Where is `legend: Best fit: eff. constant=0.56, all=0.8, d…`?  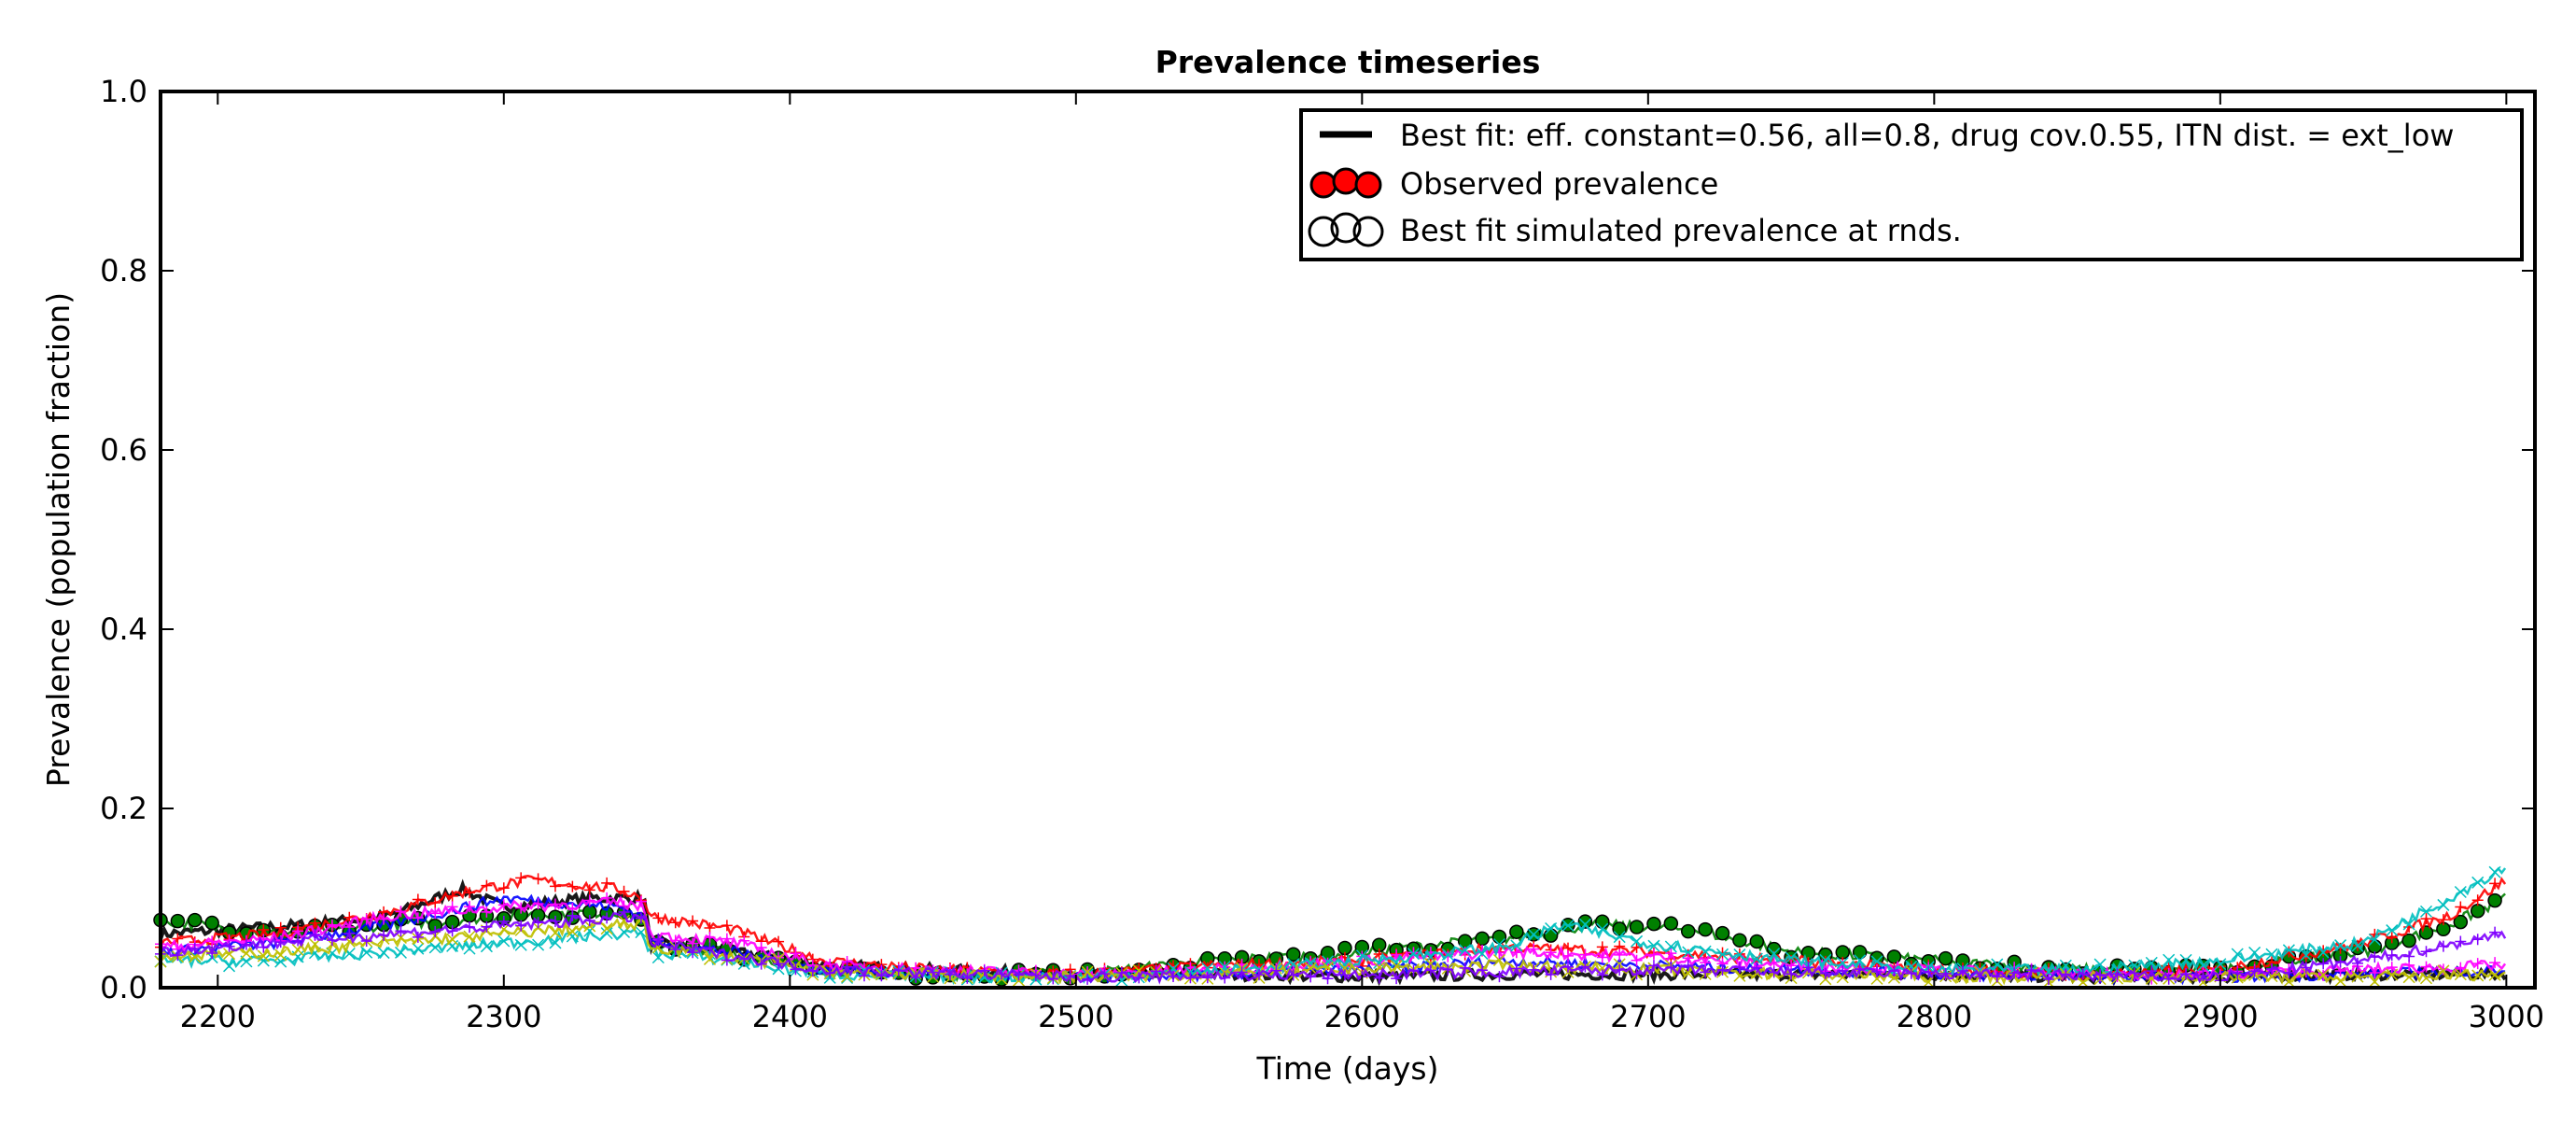 legend: Best fit: eff. constant=0.56, all=0.8, d… is located at coordinates (1911, 184).